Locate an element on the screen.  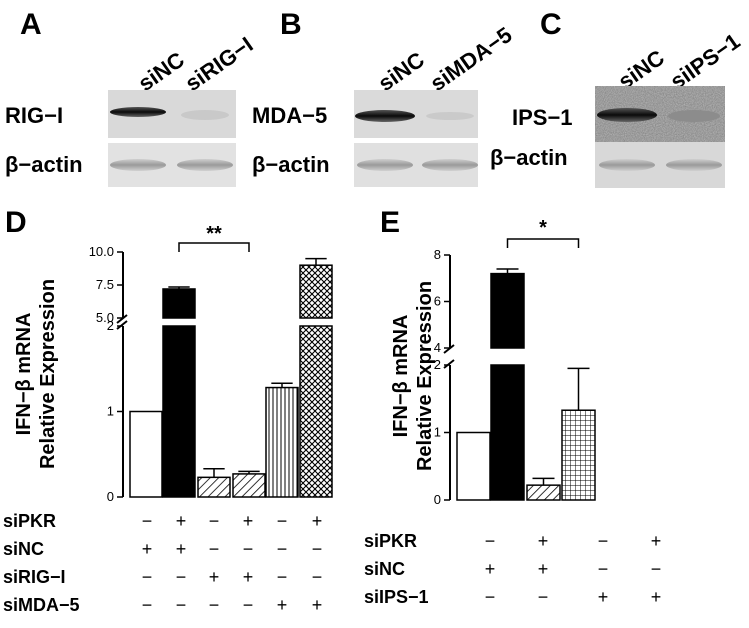
row-label-mda-5: MDA−5 is located at coordinates (289, 115).